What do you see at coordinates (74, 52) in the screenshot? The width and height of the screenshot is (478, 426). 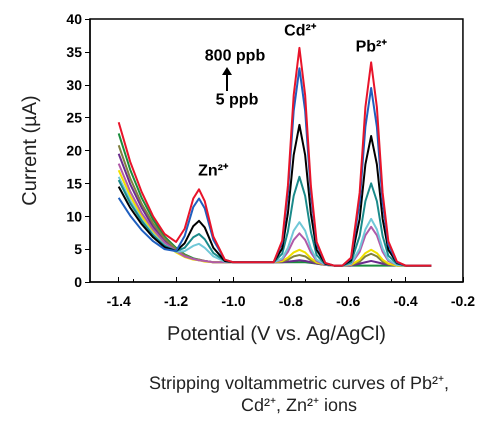 I see `y-tick-label: 35` at bounding box center [74, 52].